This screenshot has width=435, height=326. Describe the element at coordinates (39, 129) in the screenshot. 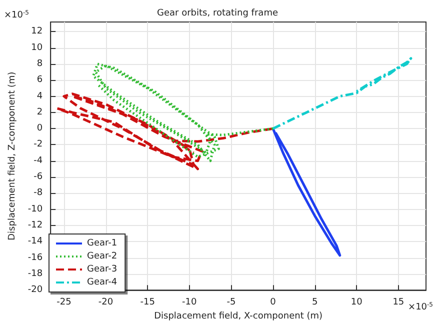

I see `y-tick-label: 0` at that location.